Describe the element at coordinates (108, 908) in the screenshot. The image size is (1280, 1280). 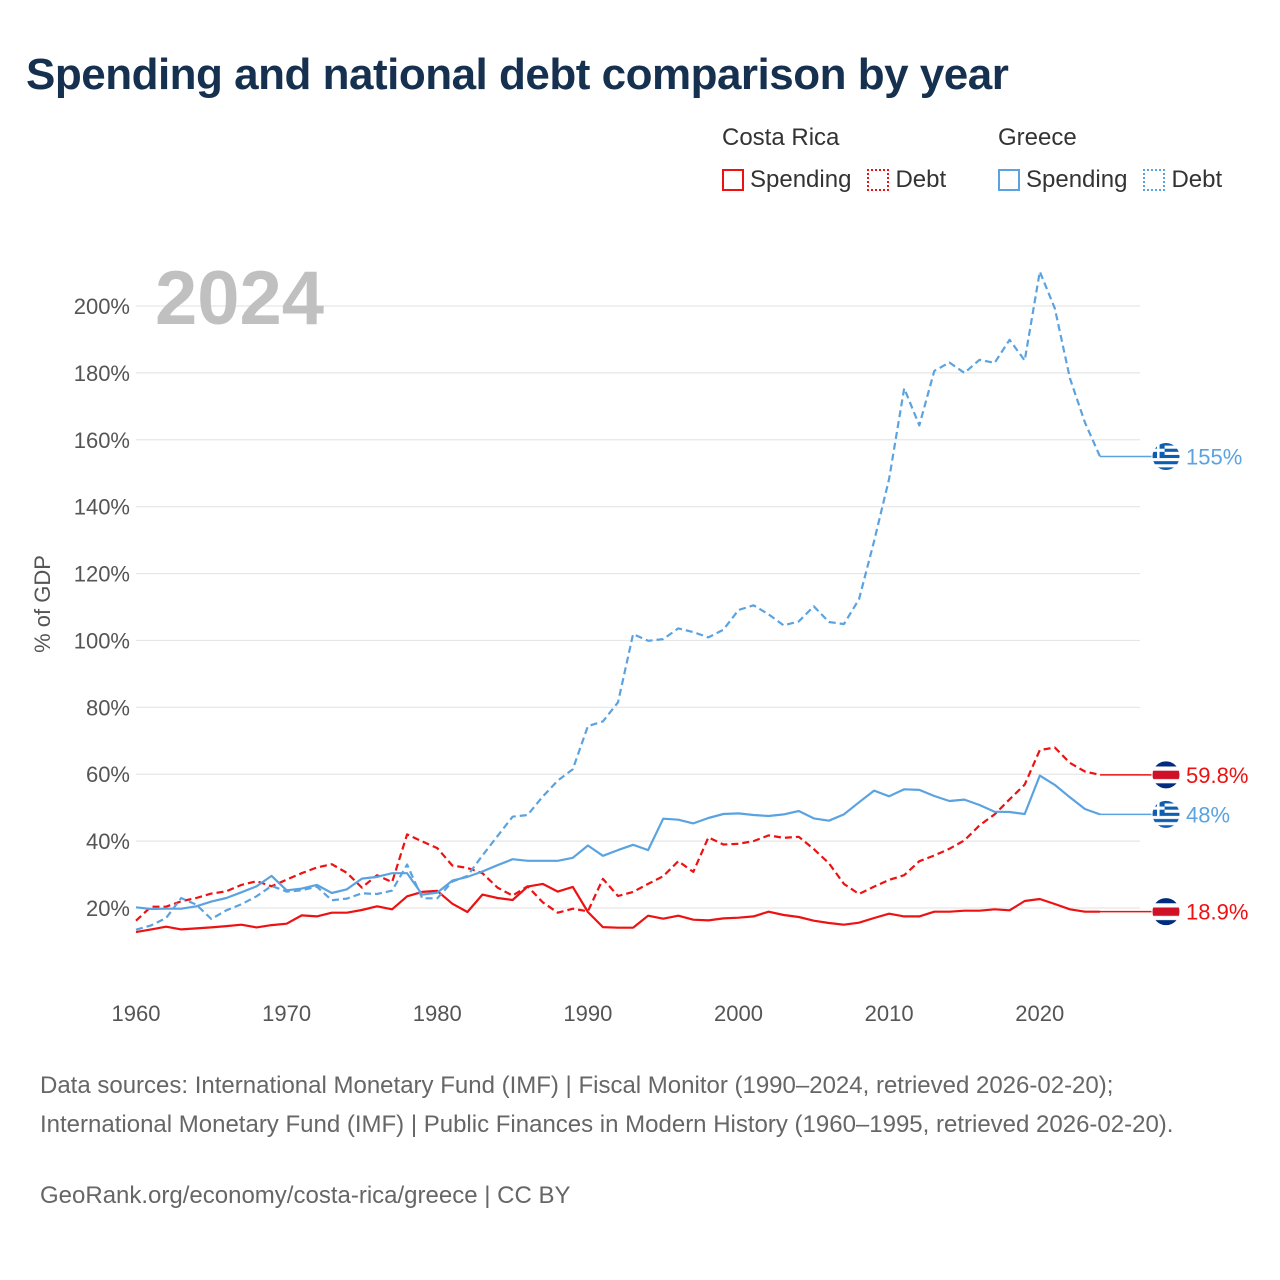
I see `y-tick-label: 20%` at that location.